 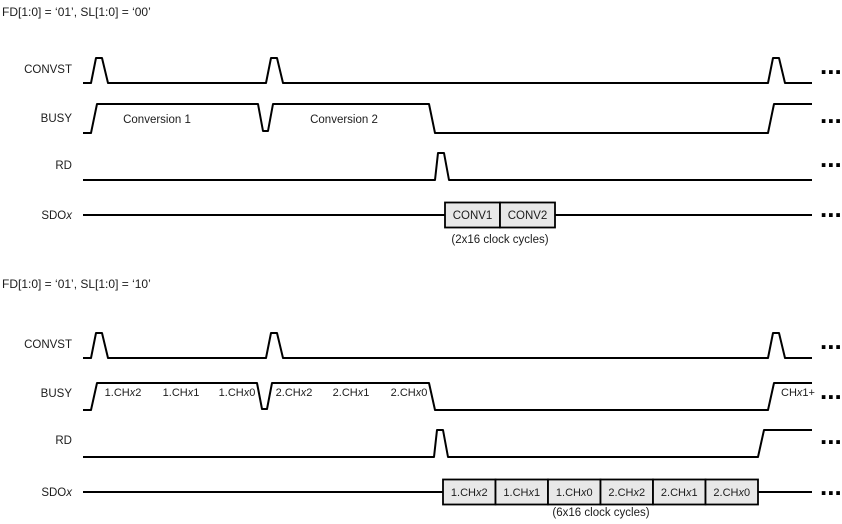 I want to click on diagram1-title: FD[1:0] = ‘01’, SL[1:0] = ‘00’, so click(x=76, y=12).